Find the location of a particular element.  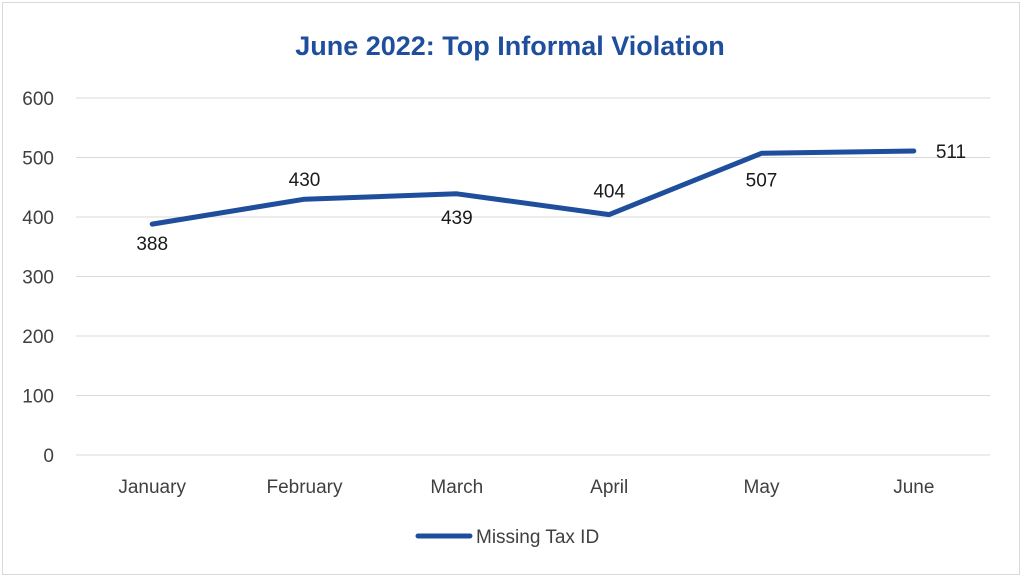

x-tick-label: March is located at coordinates (456, 487).